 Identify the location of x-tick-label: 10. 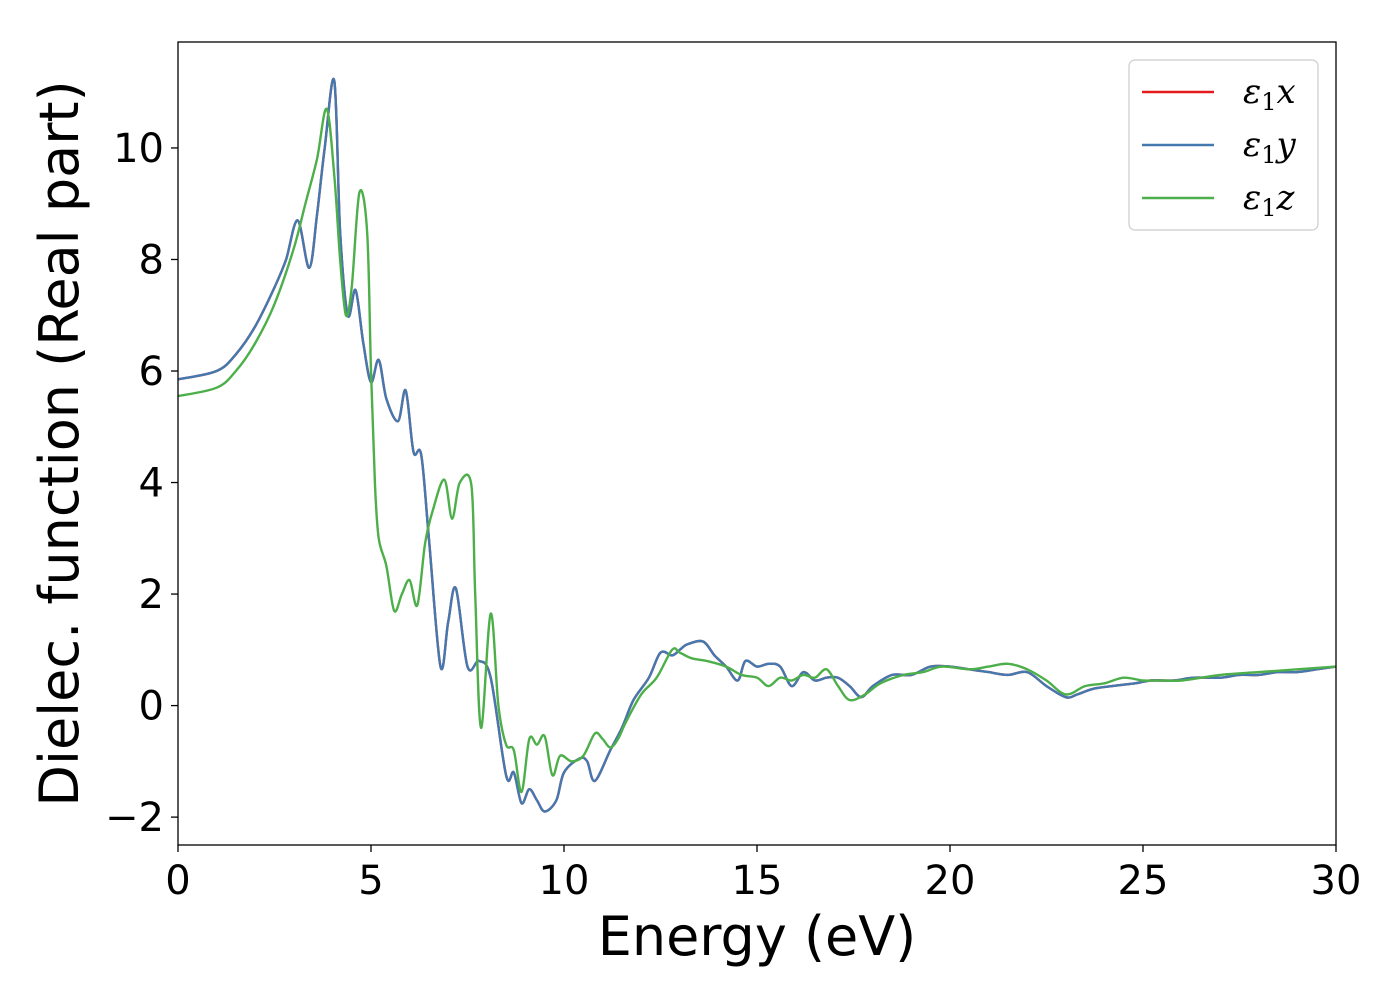
(564, 881).